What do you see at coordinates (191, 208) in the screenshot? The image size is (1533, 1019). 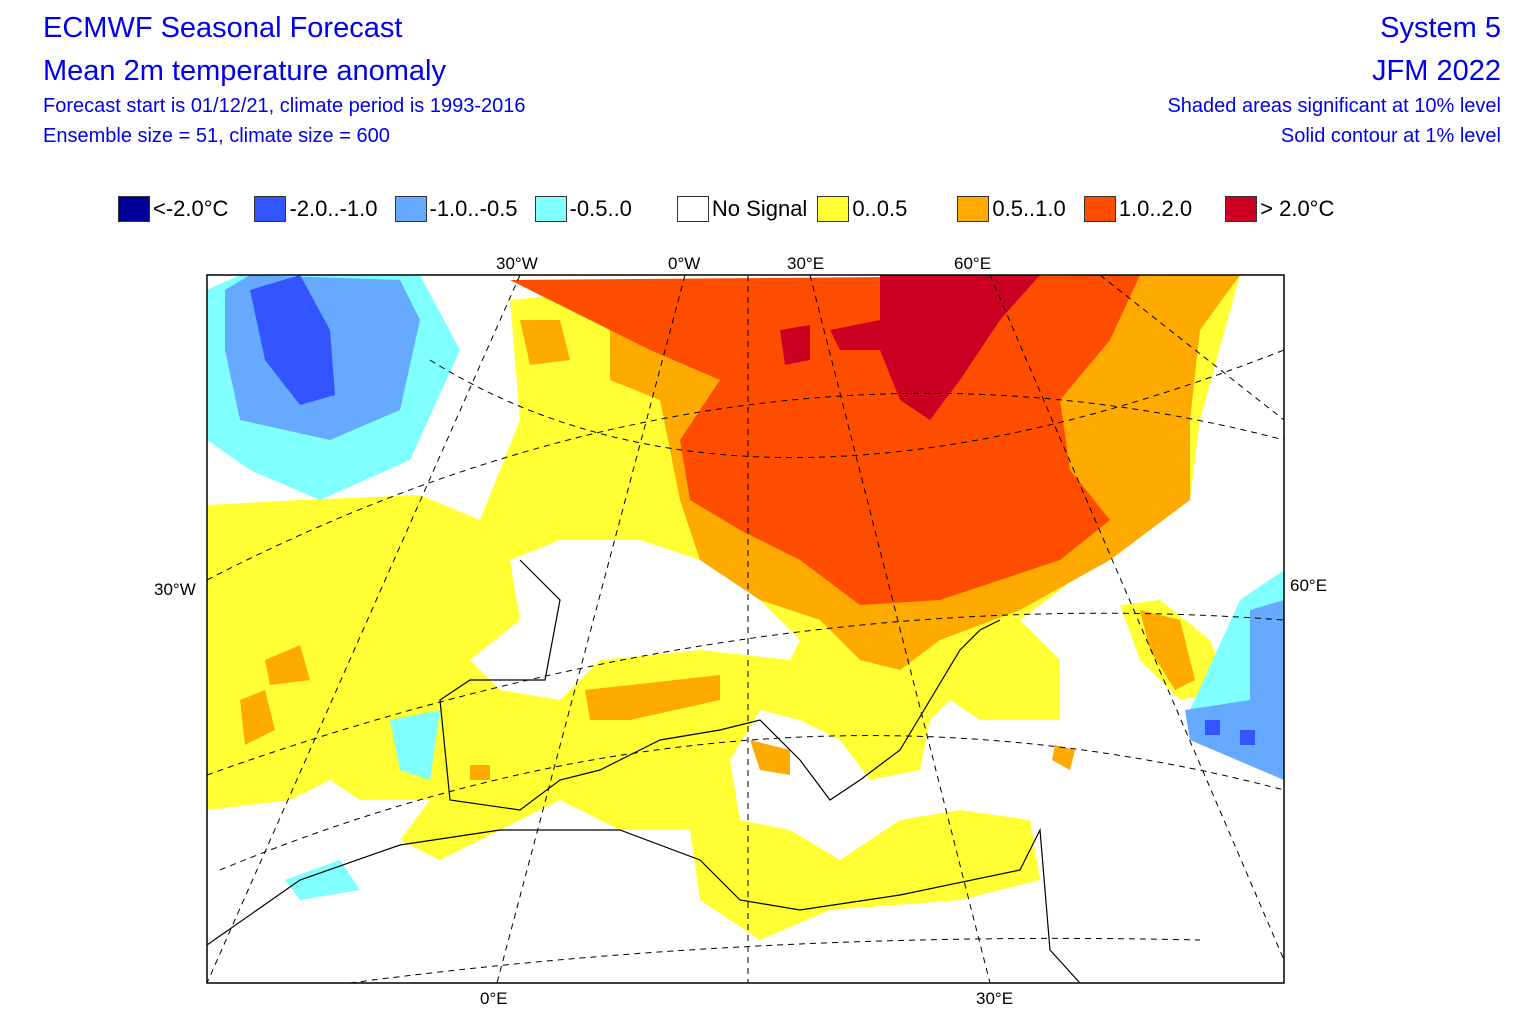 I see `legend-label: <-2.0°C` at bounding box center [191, 208].